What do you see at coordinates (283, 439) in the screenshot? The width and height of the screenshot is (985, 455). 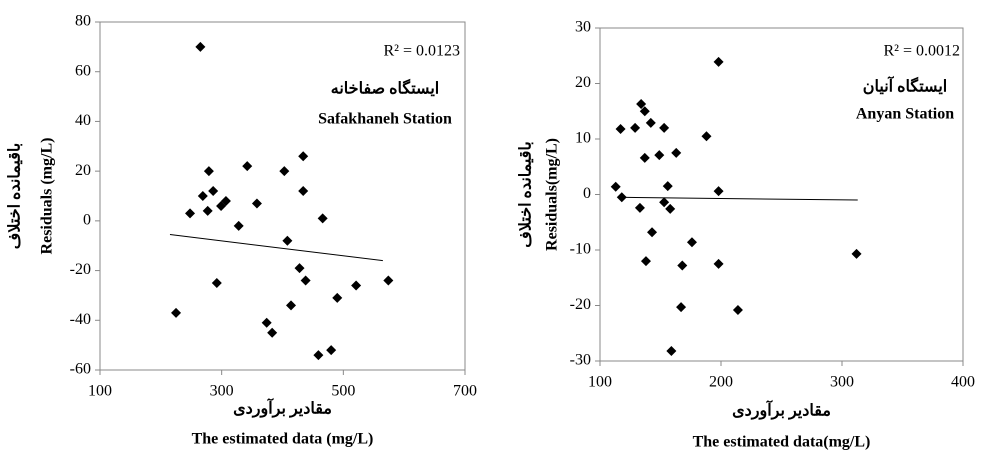 I see `x-axis-label: The estimated data (mg/L)` at bounding box center [283, 439].